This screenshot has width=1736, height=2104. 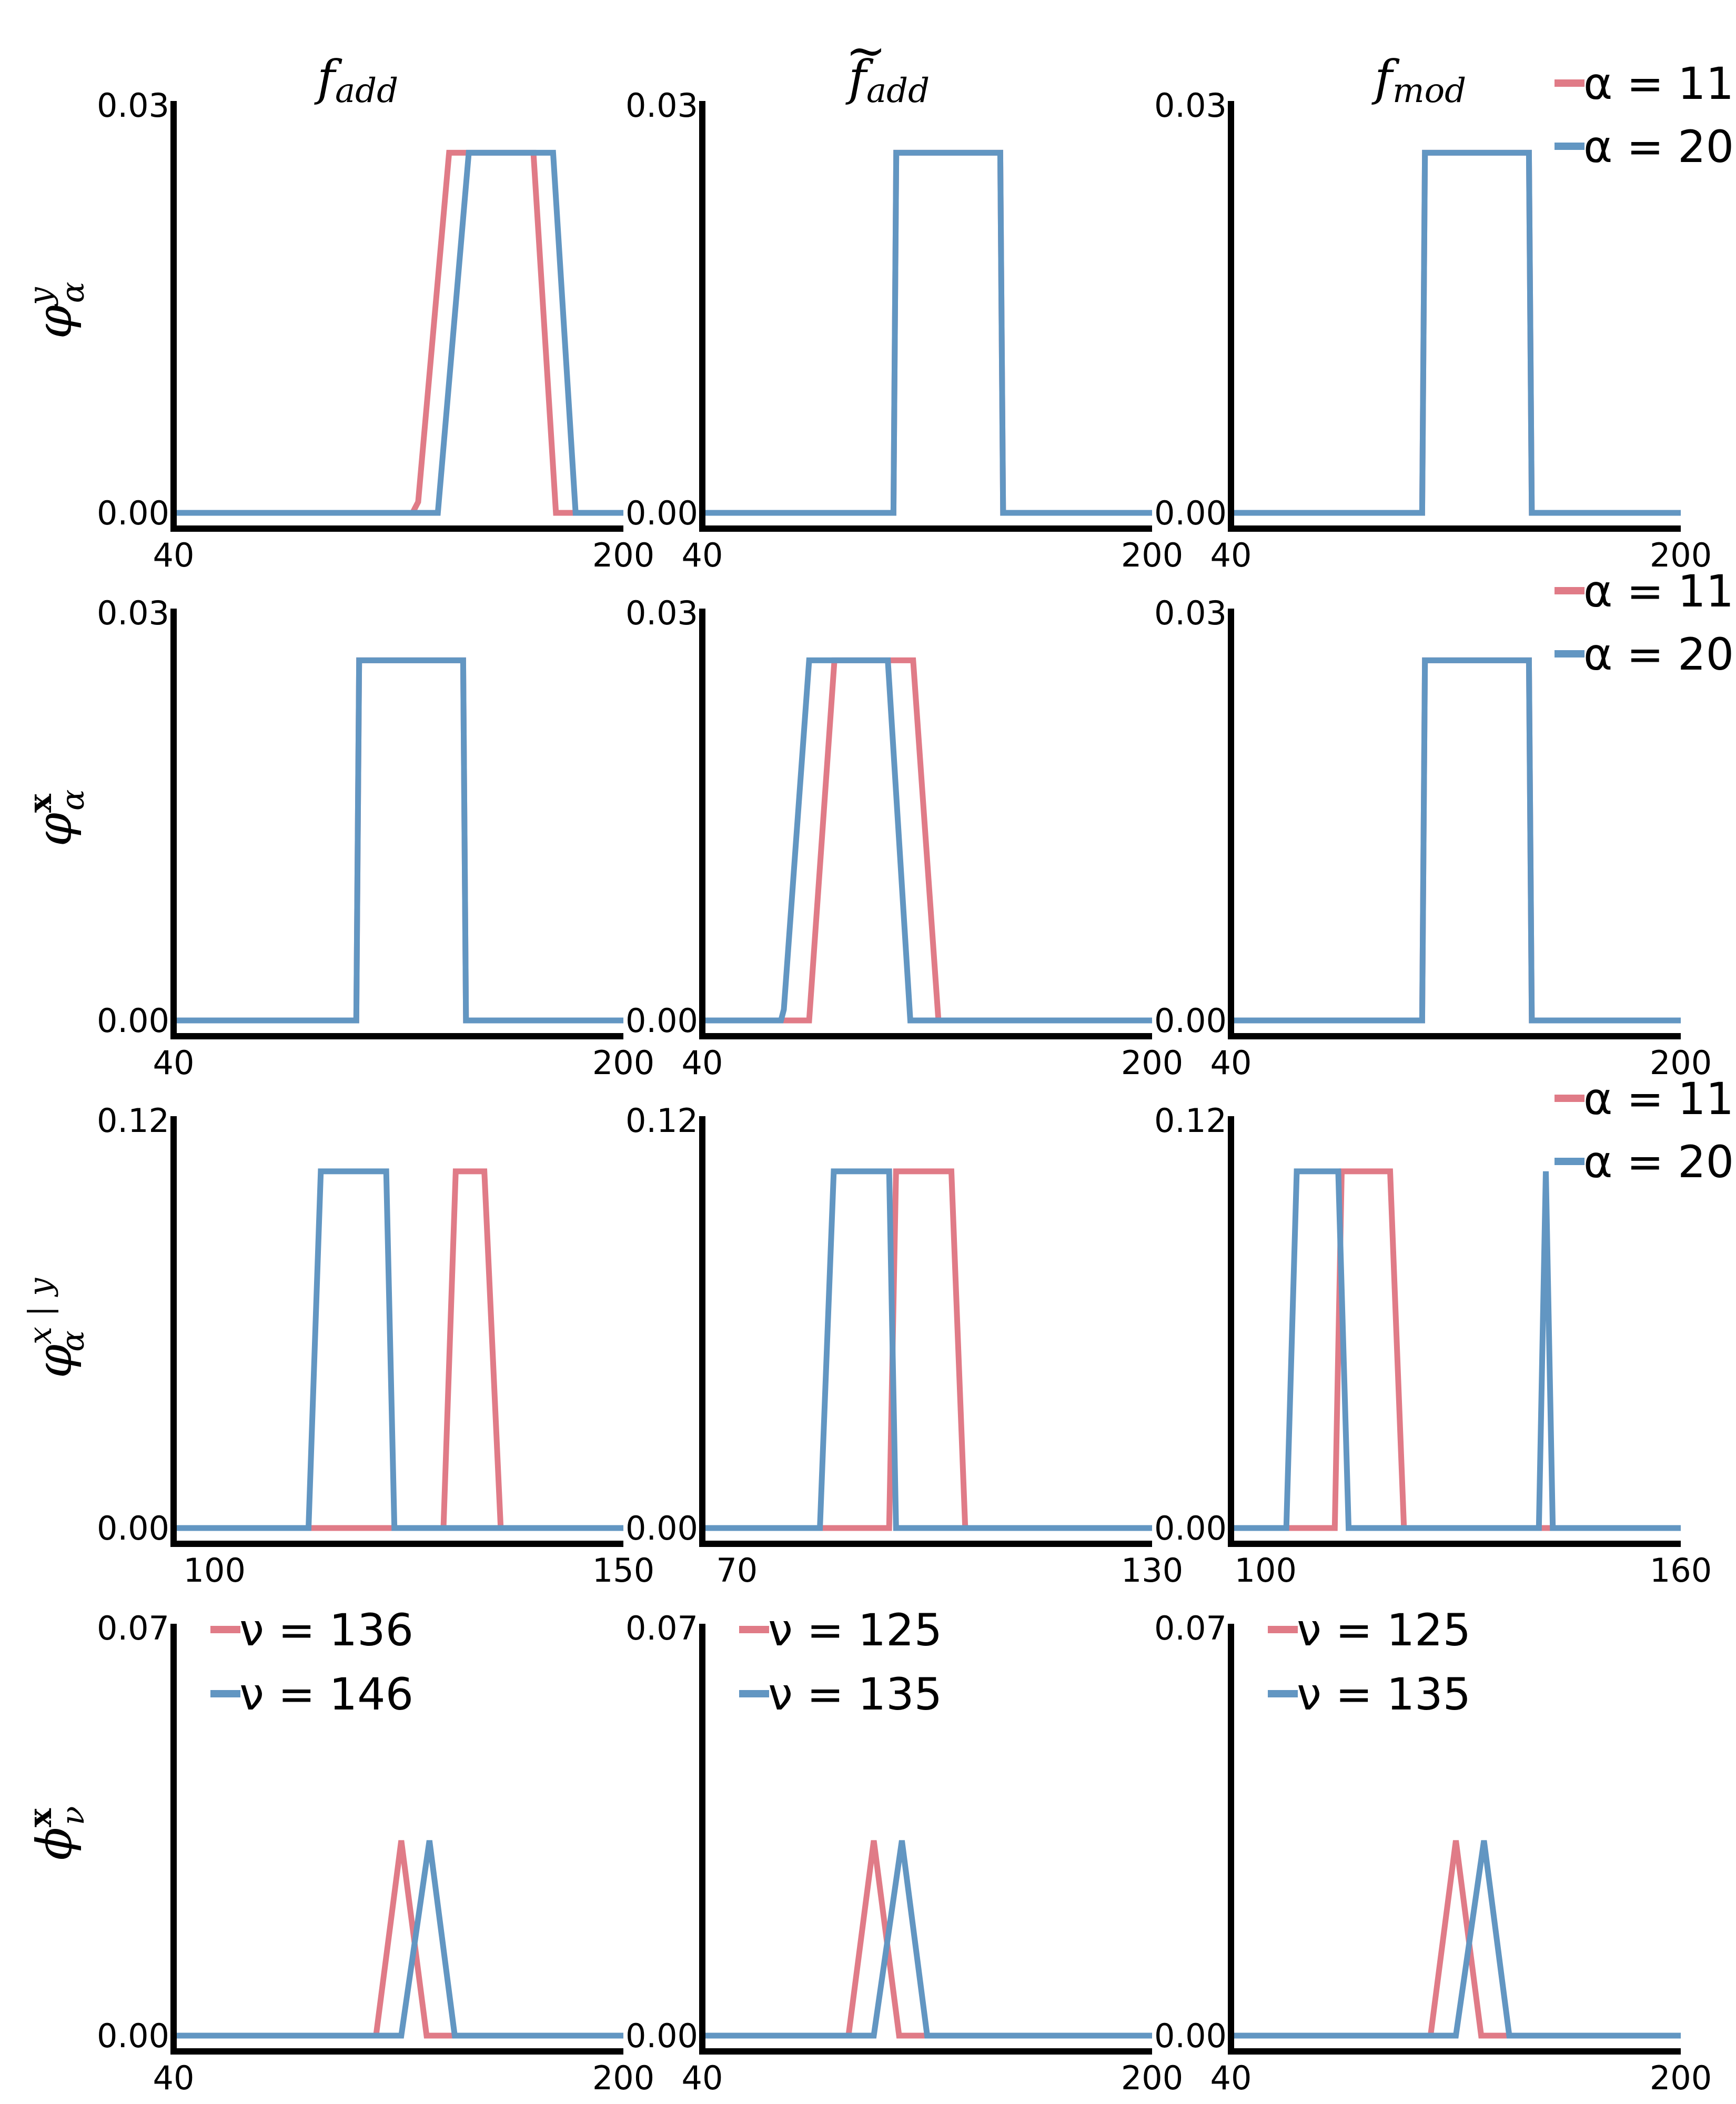 What do you see at coordinates (57, 310) in the screenshot?
I see `row-label-phi-y-alpha: φyα` at bounding box center [57, 310].